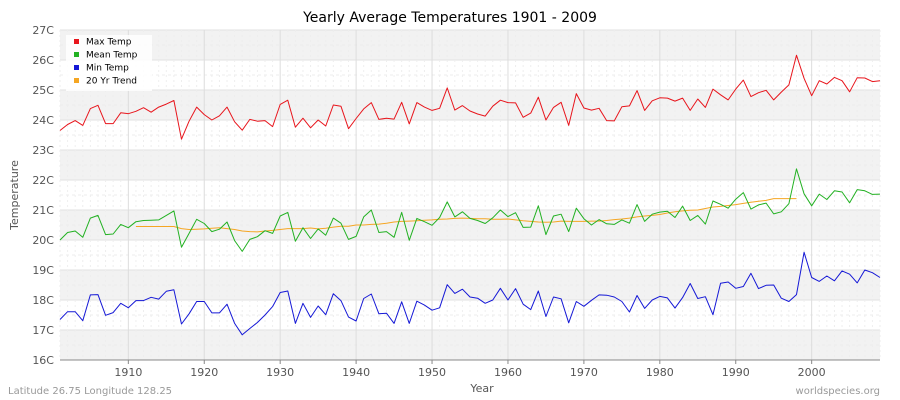 The image size is (900, 400). Describe the element at coordinates (838, 391) in the screenshot. I see `source-label: worldspecies.org` at that location.